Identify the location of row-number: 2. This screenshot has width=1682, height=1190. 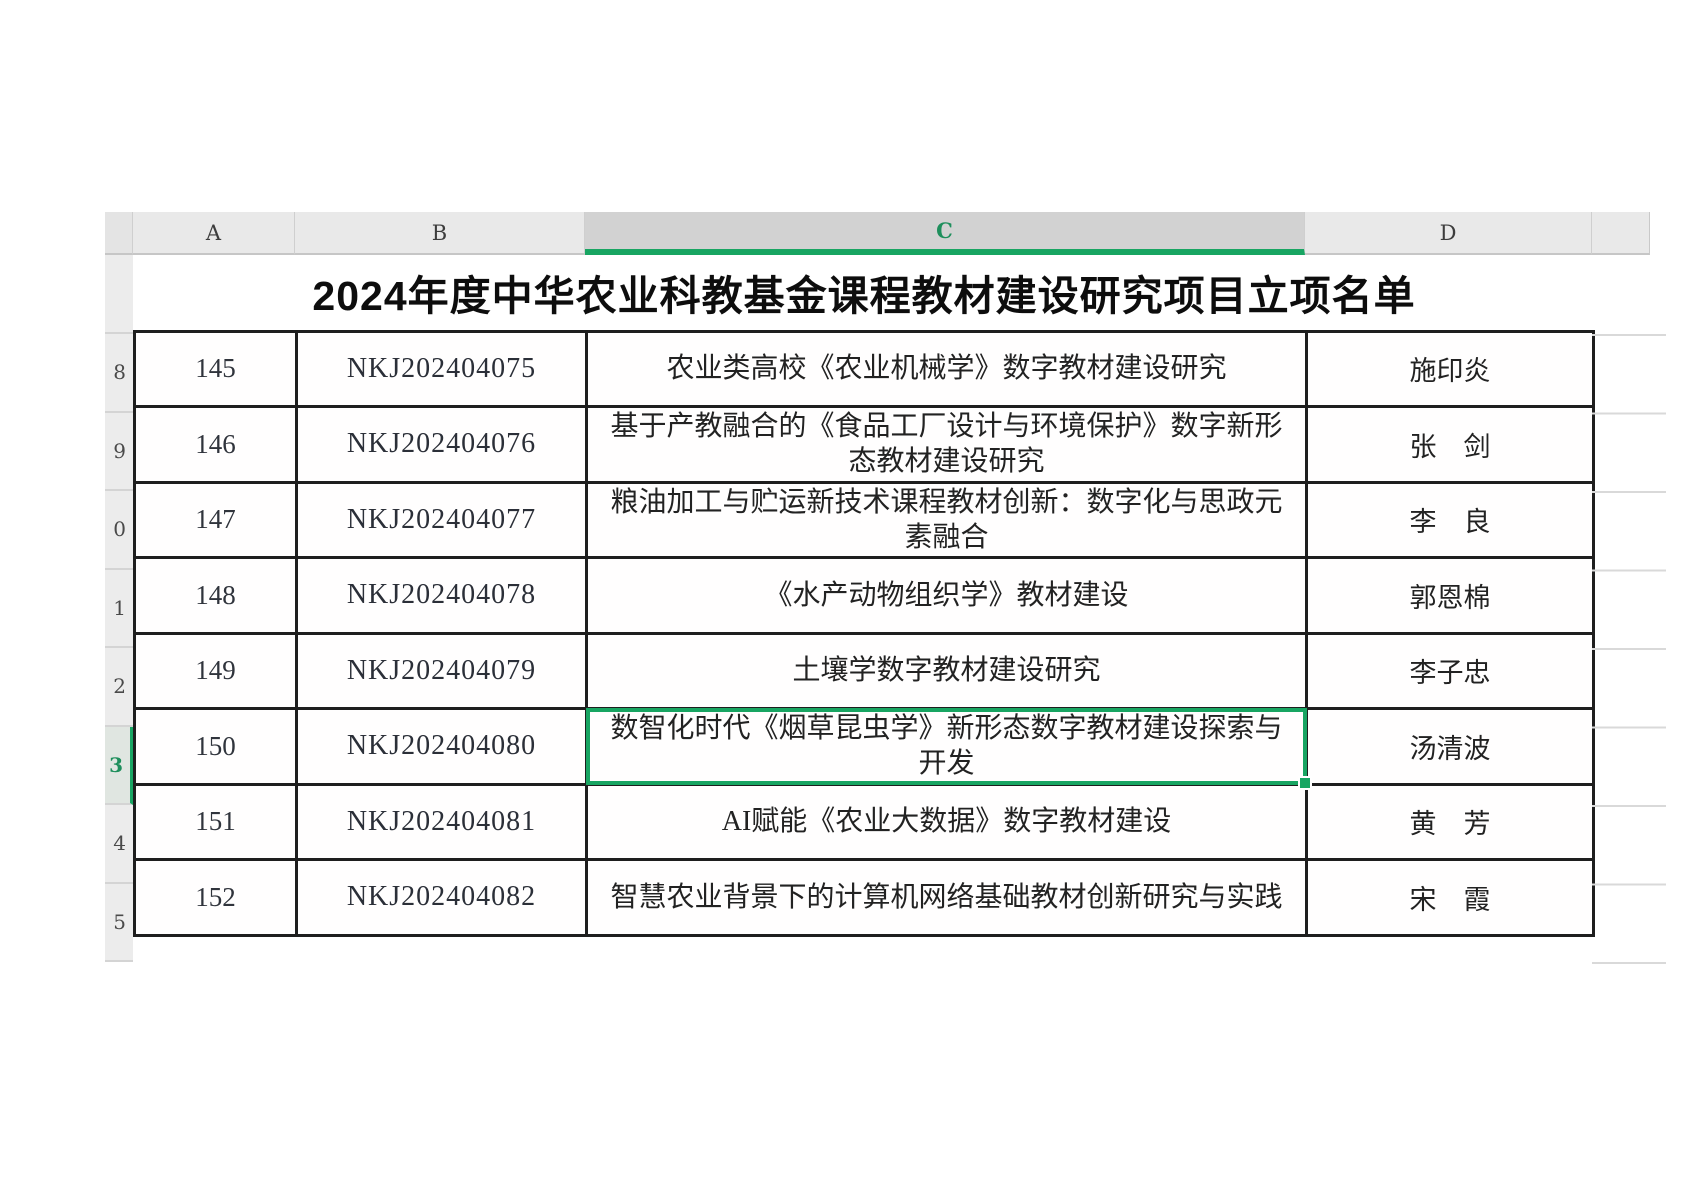
(119, 686).